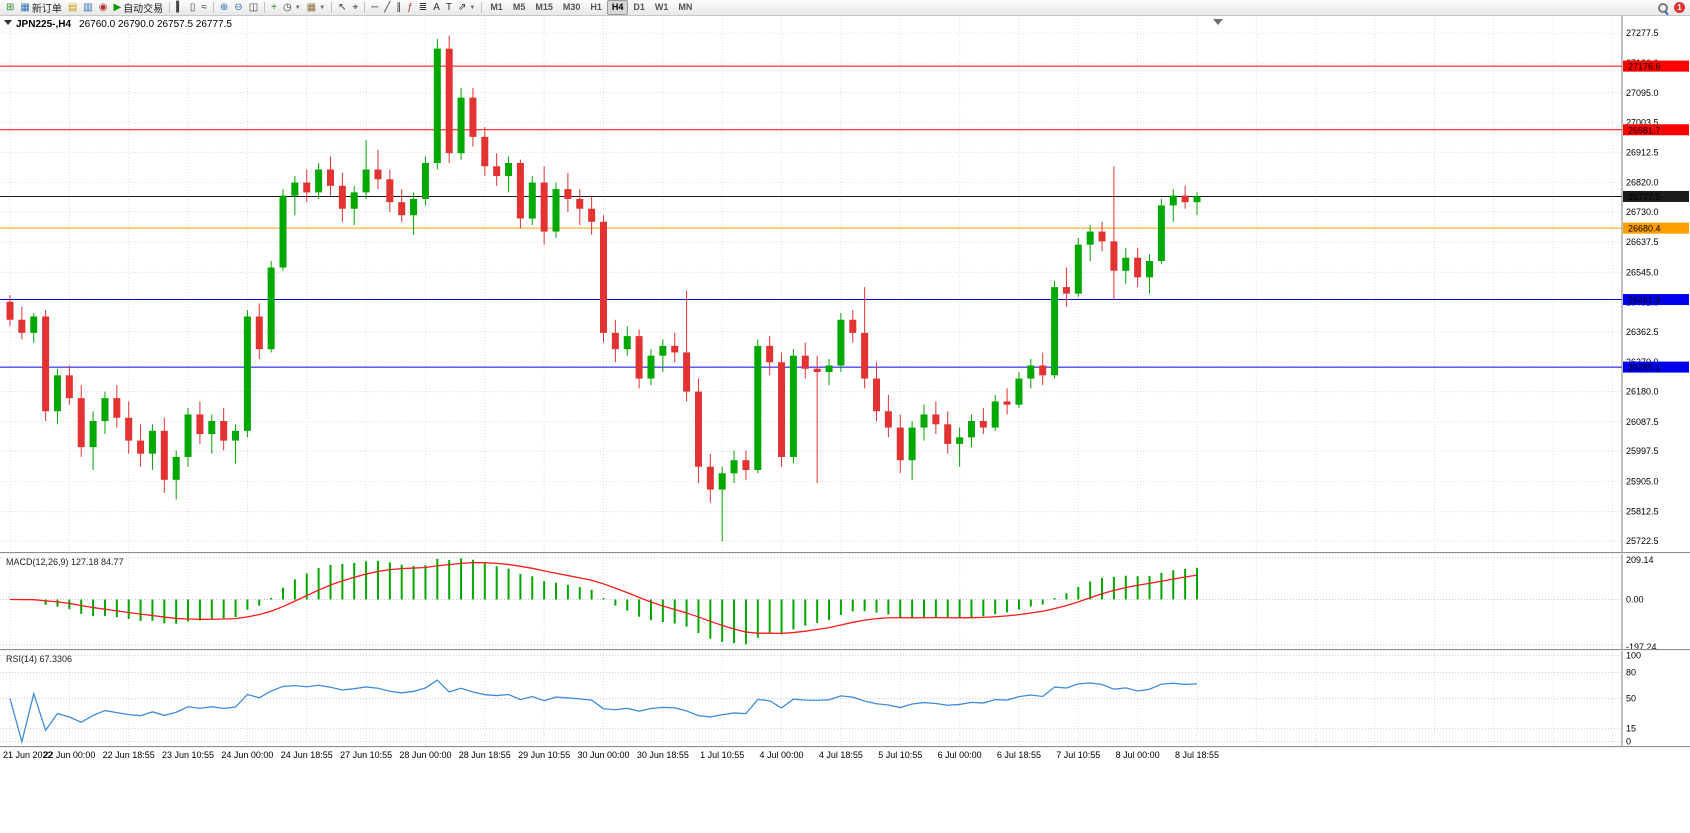 Image resolution: width=1690 pixels, height=833 pixels. I want to click on horizontal-line-button: ─, so click(374, 7).